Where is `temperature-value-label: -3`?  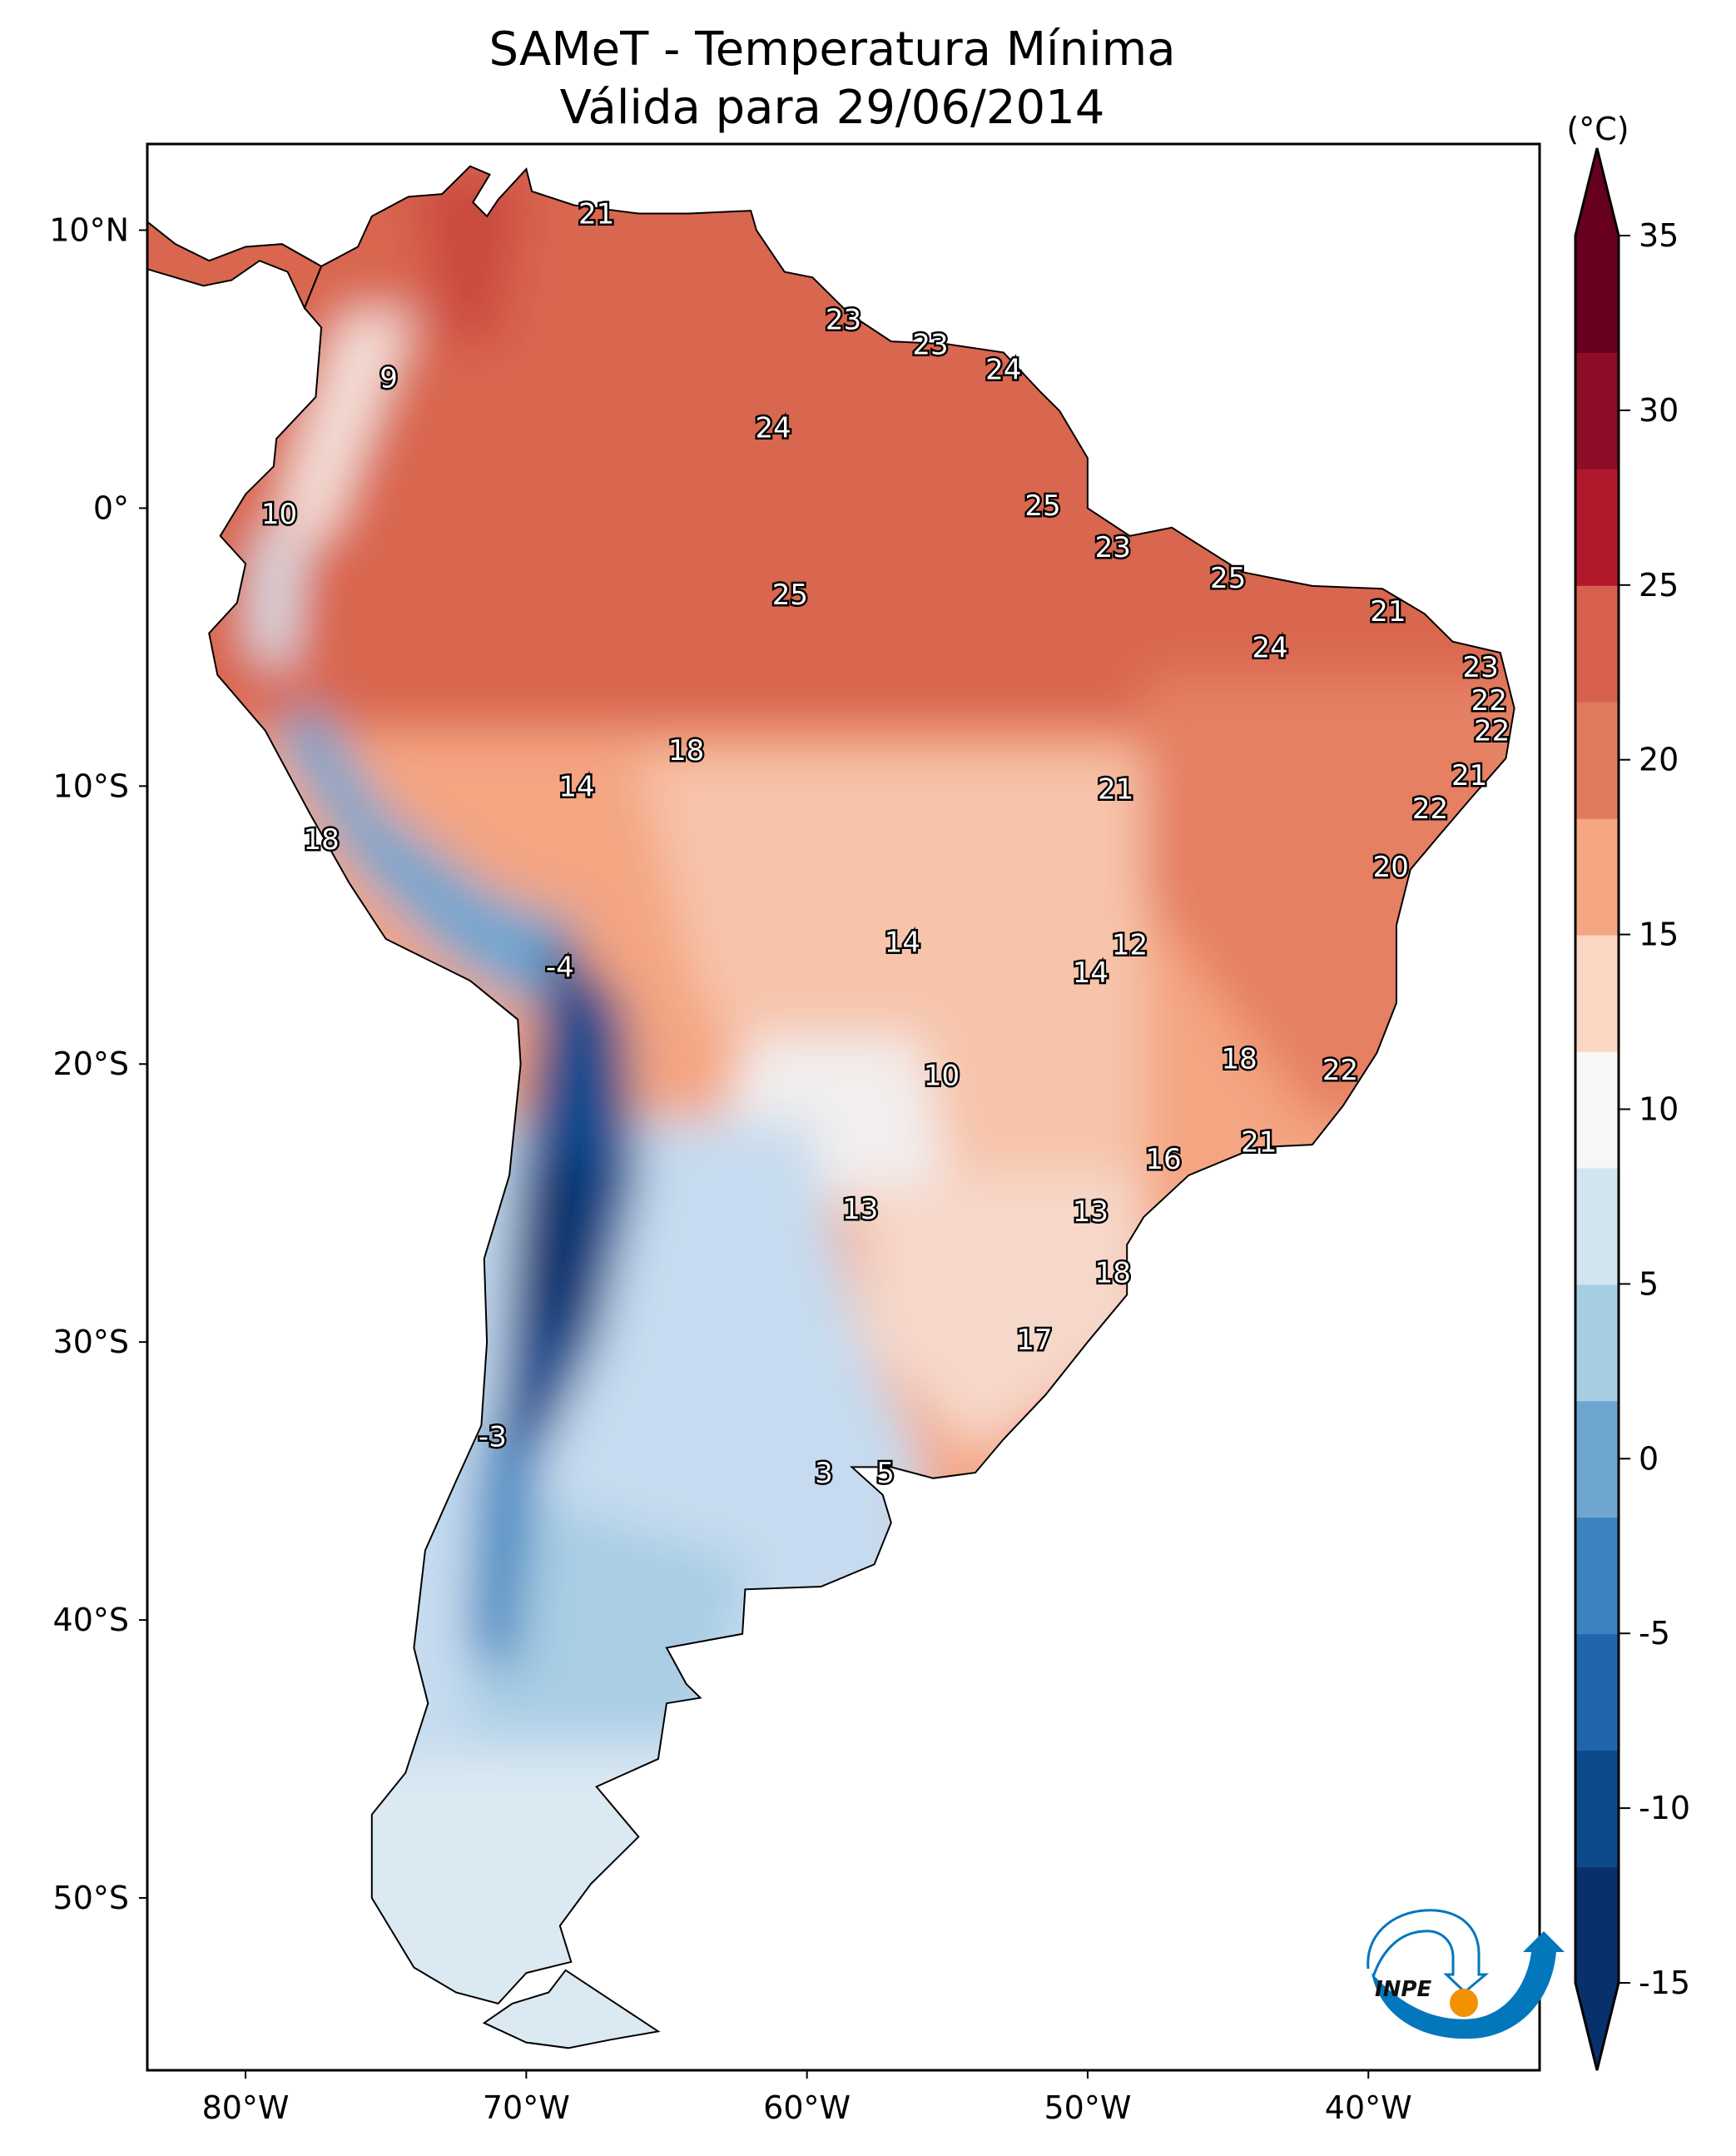 temperature-value-label: -3 is located at coordinates (493, 1438).